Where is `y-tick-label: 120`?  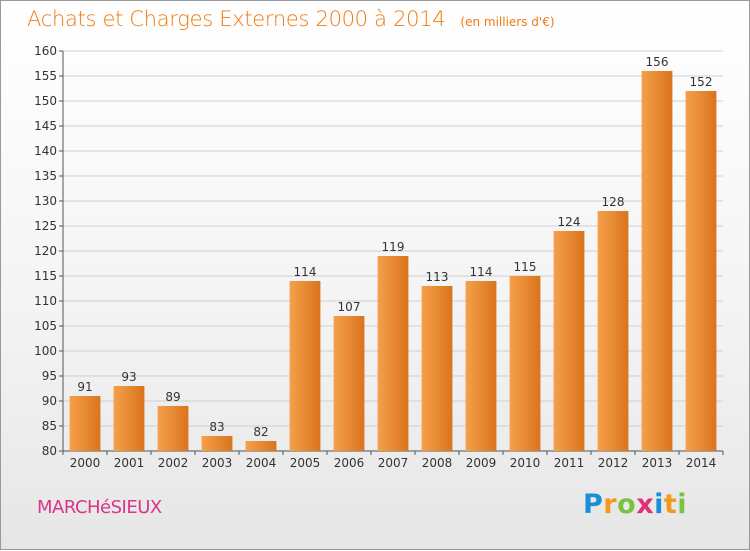 y-tick-label: 120 is located at coordinates (45, 251).